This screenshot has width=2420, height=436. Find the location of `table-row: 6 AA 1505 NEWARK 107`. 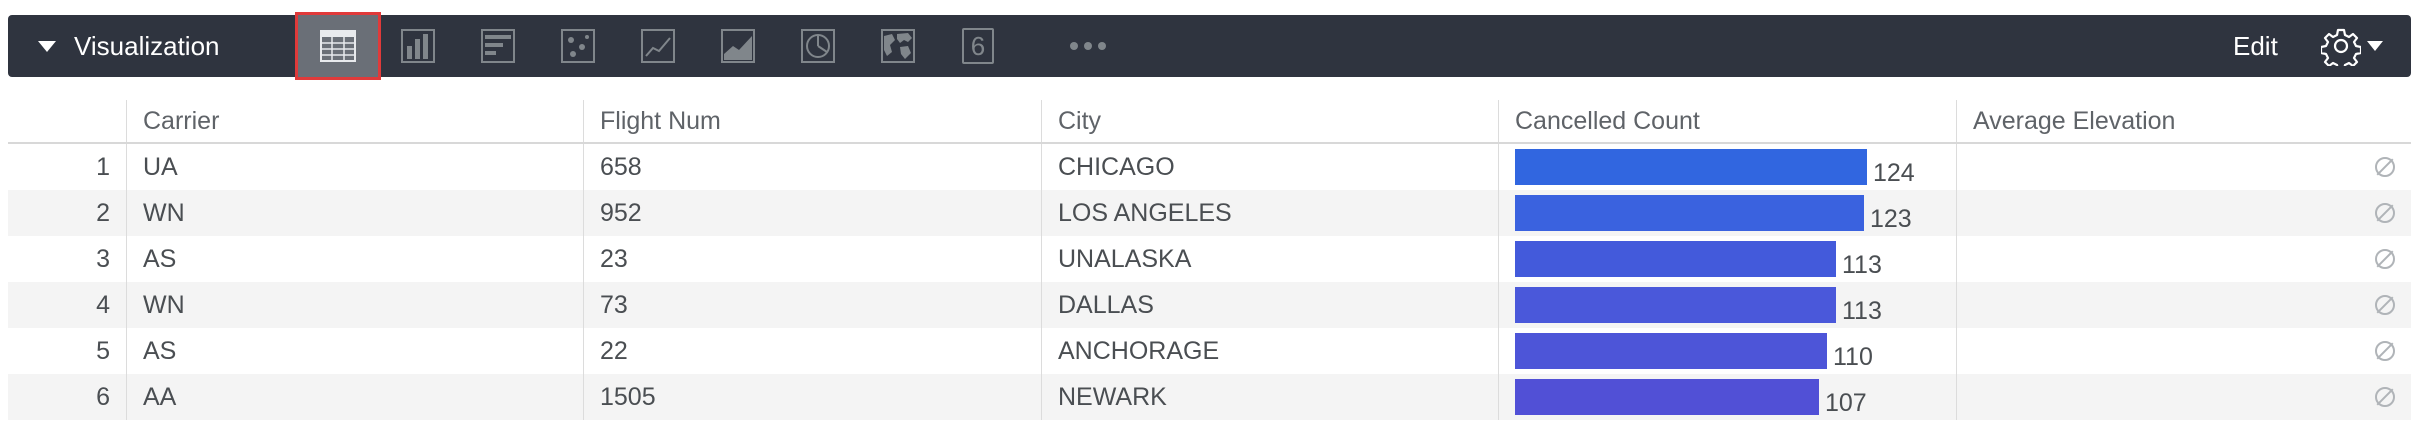

table-row: 6 AA 1505 NEWARK 107 is located at coordinates (1209, 397).